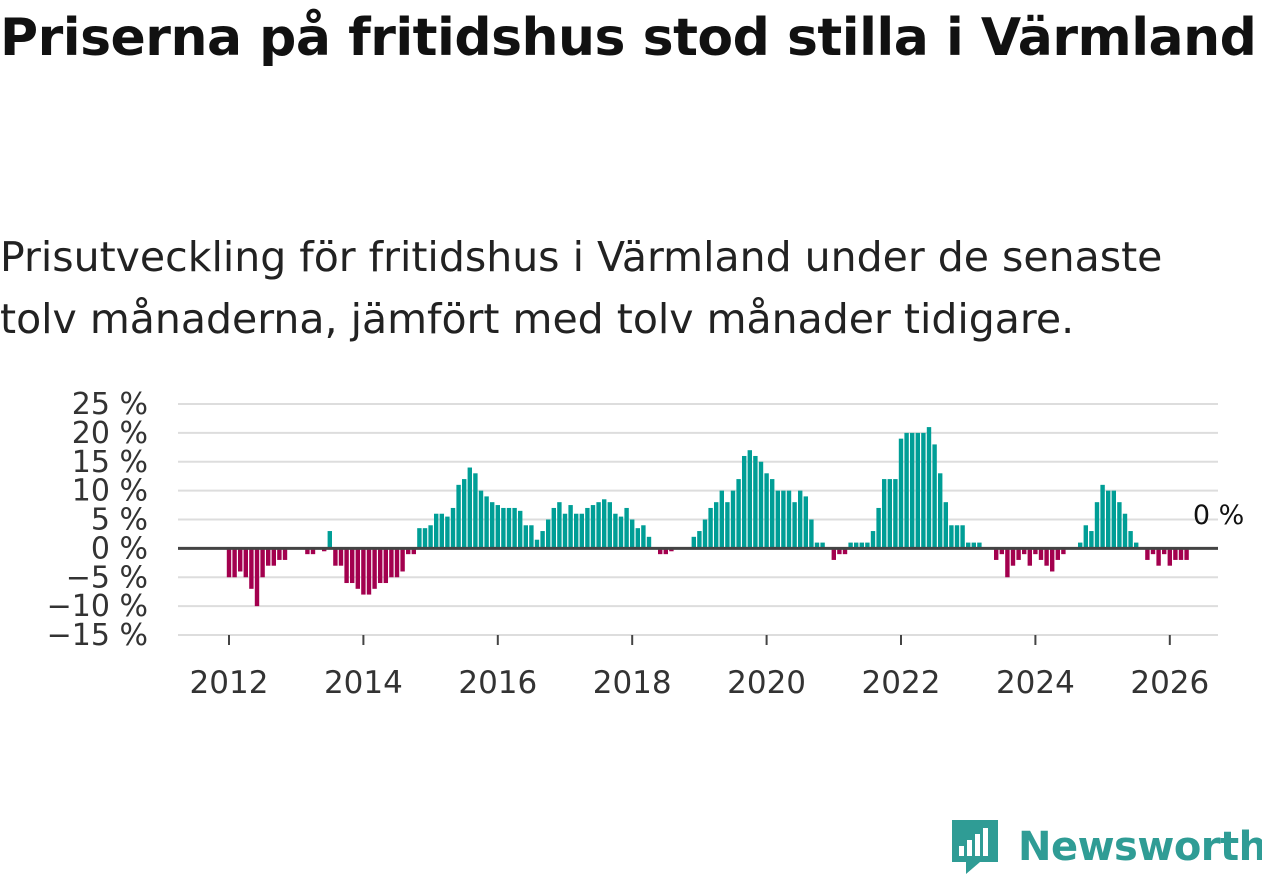 The height and width of the screenshot is (879, 1262). What do you see at coordinates (632, 683) in the screenshot?
I see `x-tick-label: 2018` at bounding box center [632, 683].